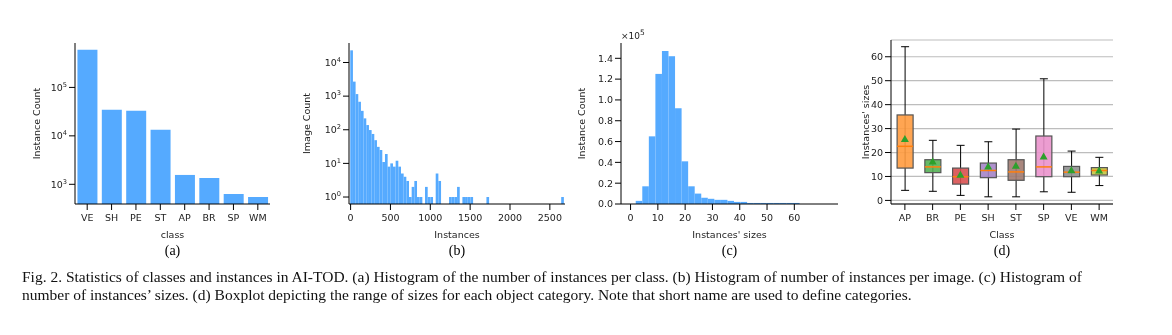 The image size is (1172, 335). What do you see at coordinates (457, 251) in the screenshot?
I see `text: (b)` at bounding box center [457, 251].